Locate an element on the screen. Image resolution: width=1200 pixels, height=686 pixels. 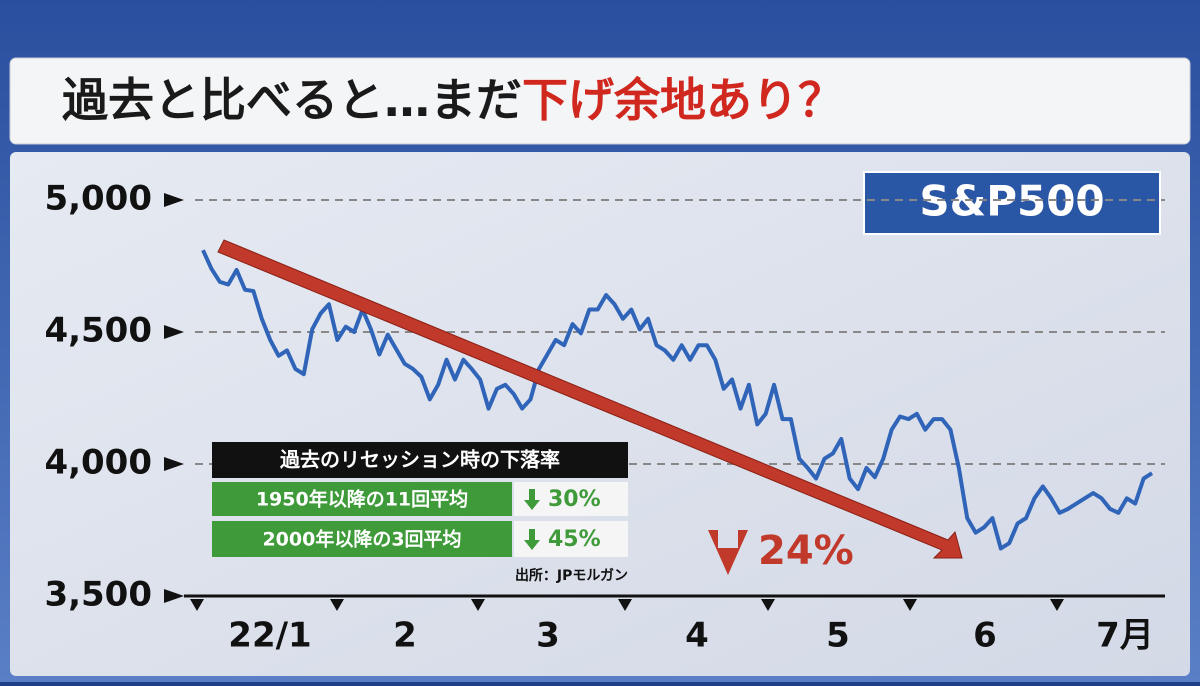
x-tick-label: 7月 is located at coordinates (1125, 636).